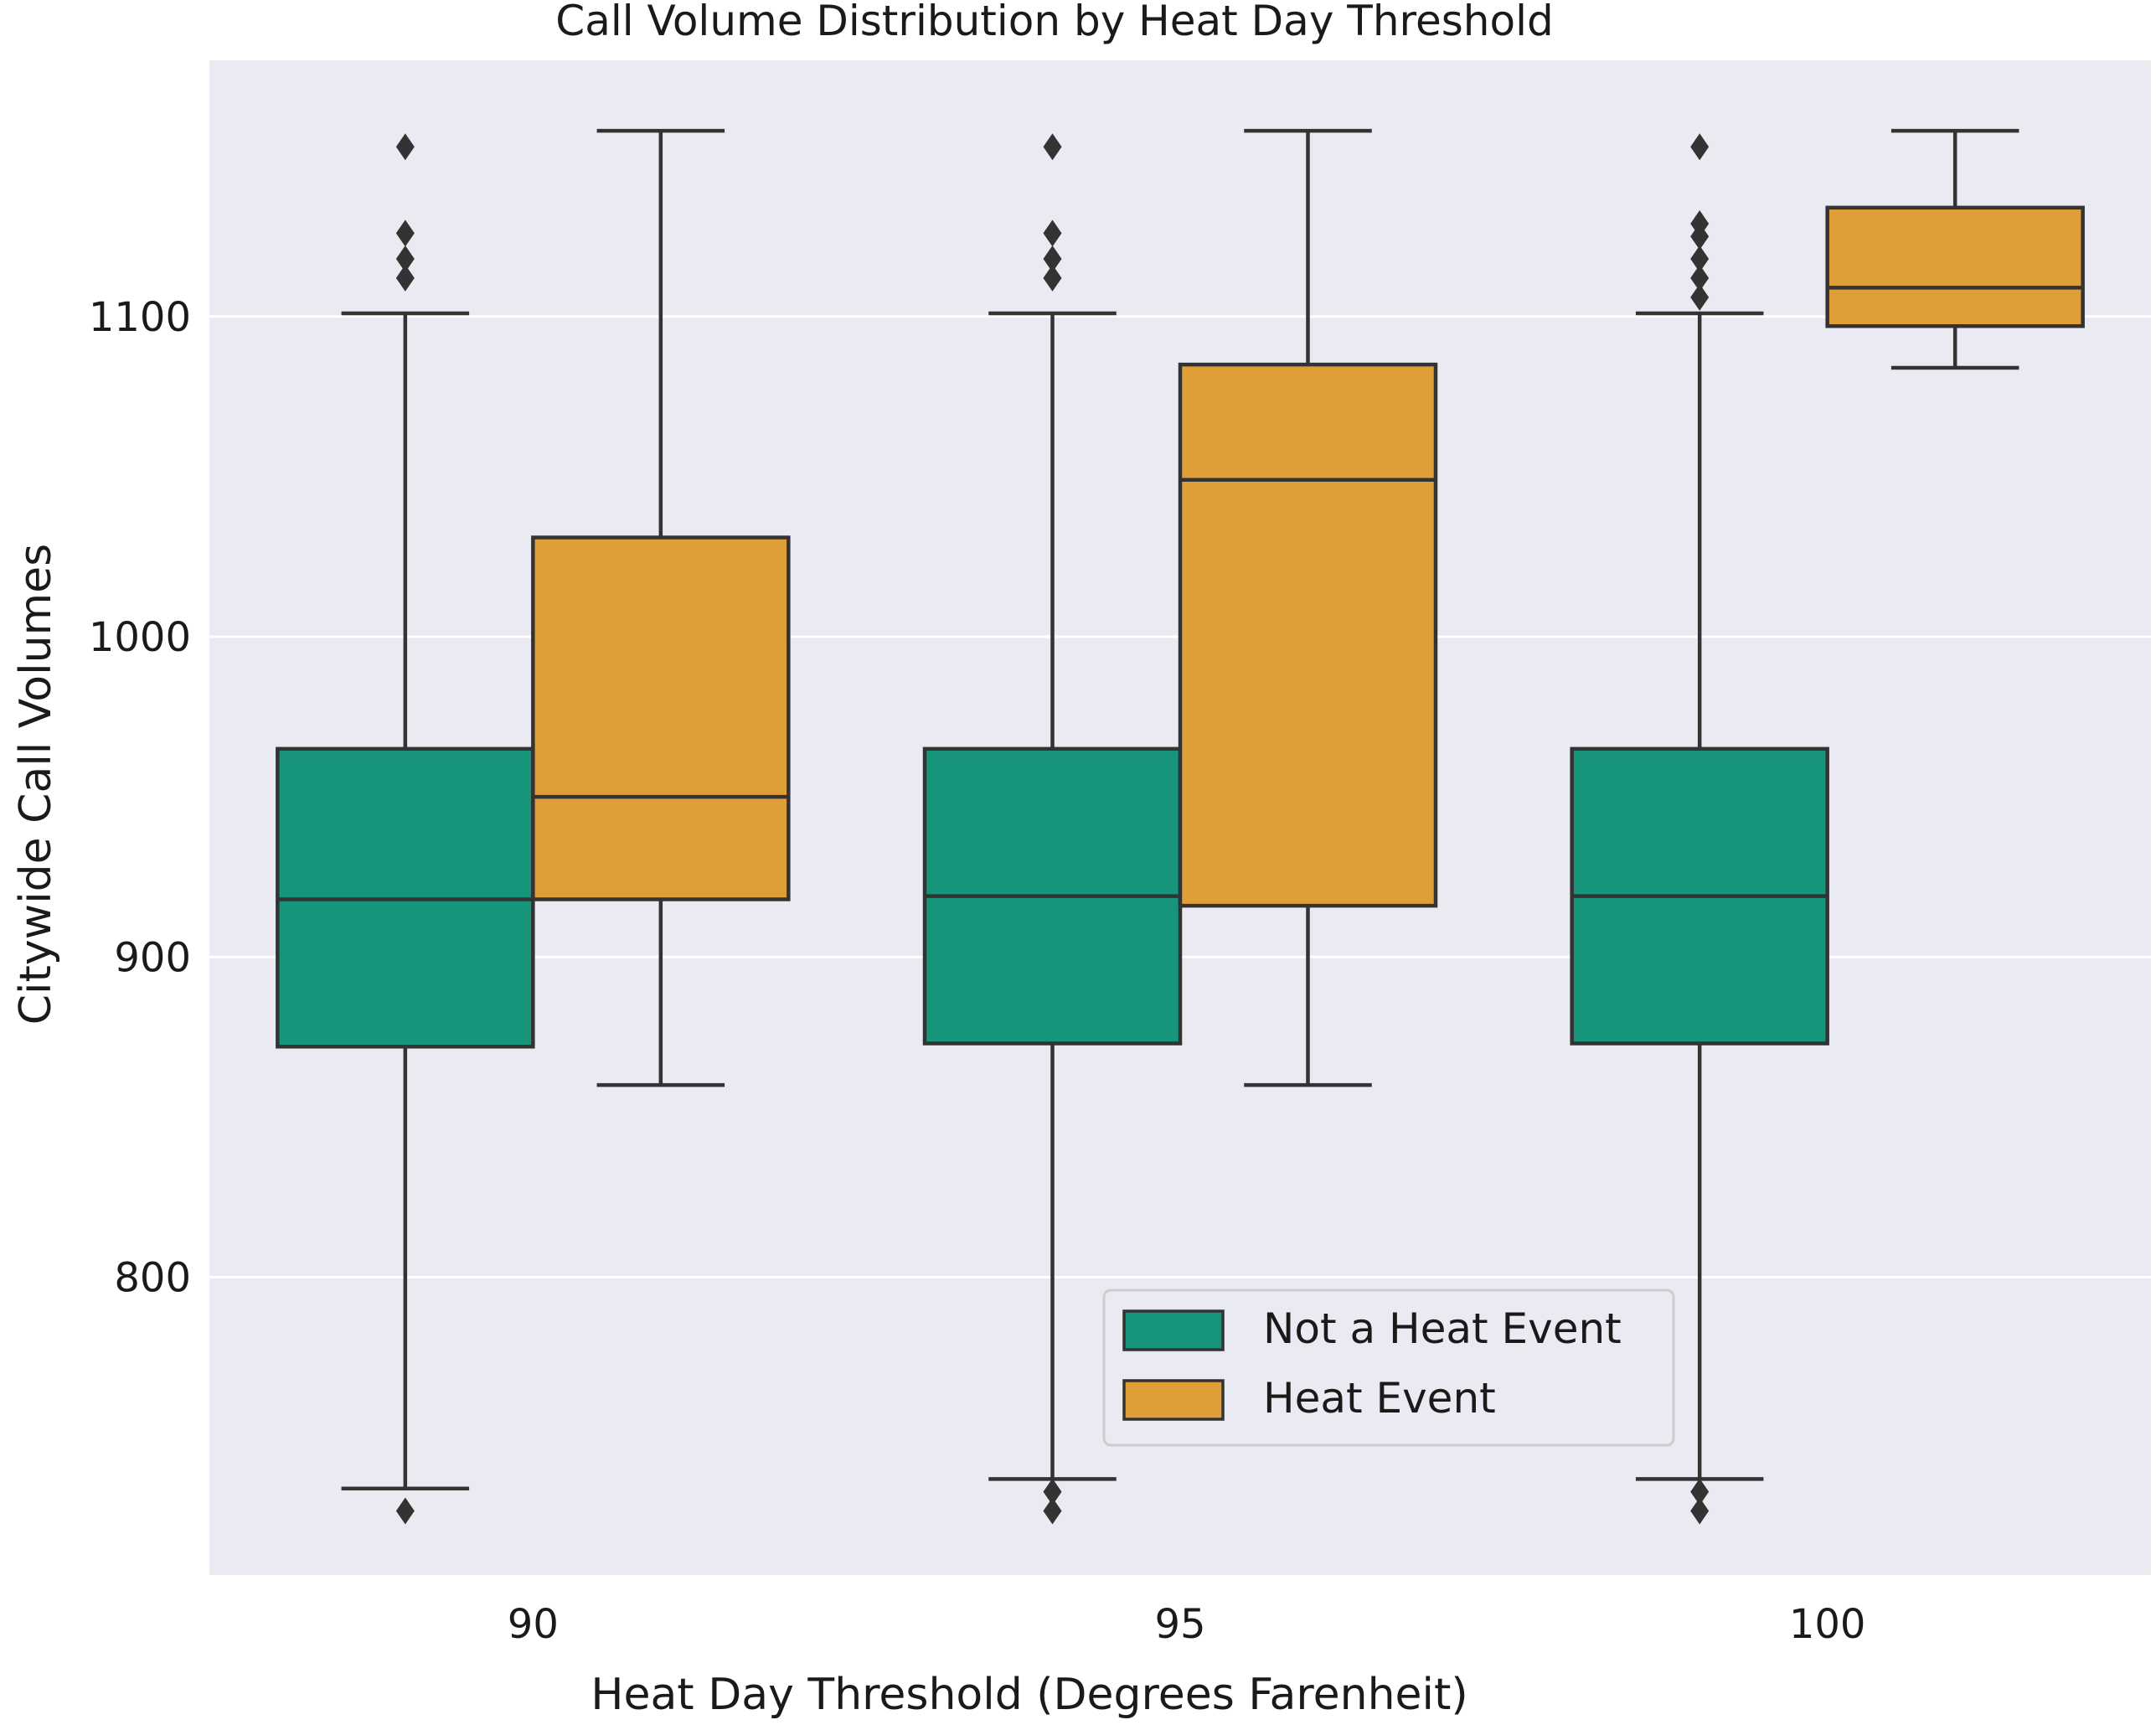 The image size is (2156, 1725). What do you see at coordinates (153, 1278) in the screenshot?
I see `y-tick-label: 800` at bounding box center [153, 1278].